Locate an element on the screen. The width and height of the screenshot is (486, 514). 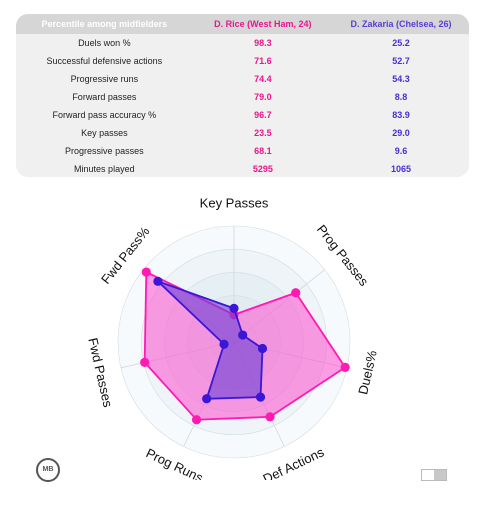
logo-badge: MB is located at coordinates (48, 470).